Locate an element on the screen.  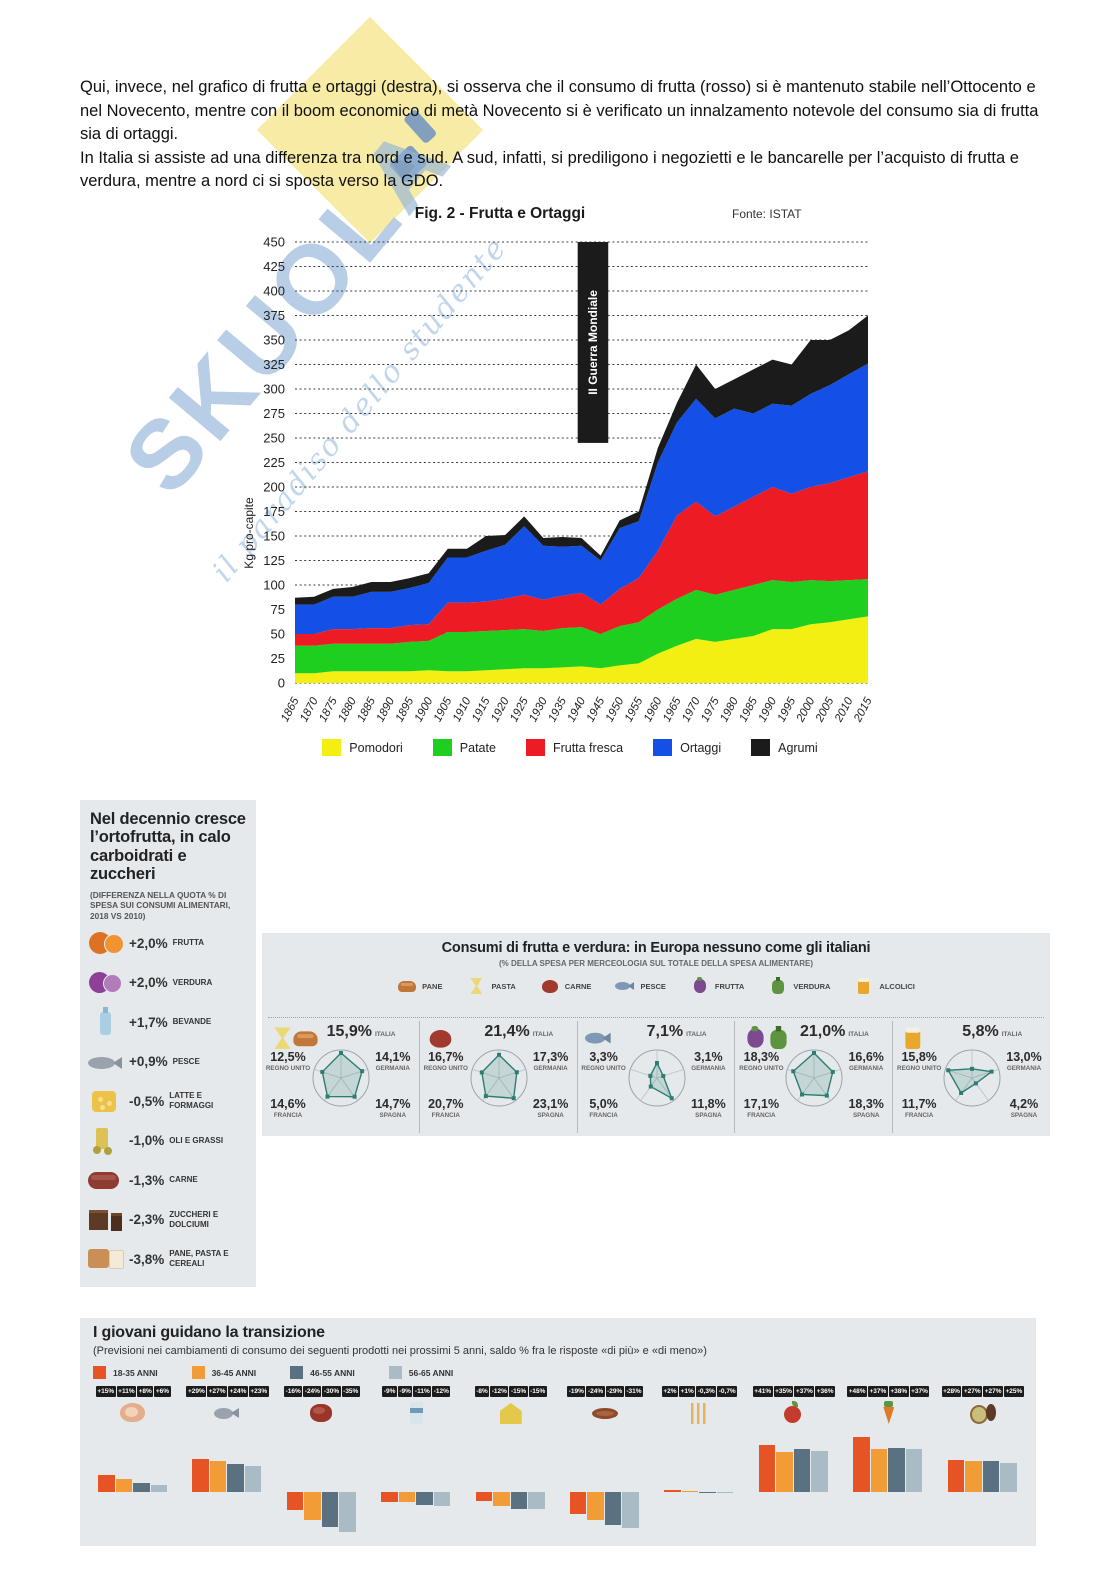
legend-label: PASTA is located at coordinates (503, 986).